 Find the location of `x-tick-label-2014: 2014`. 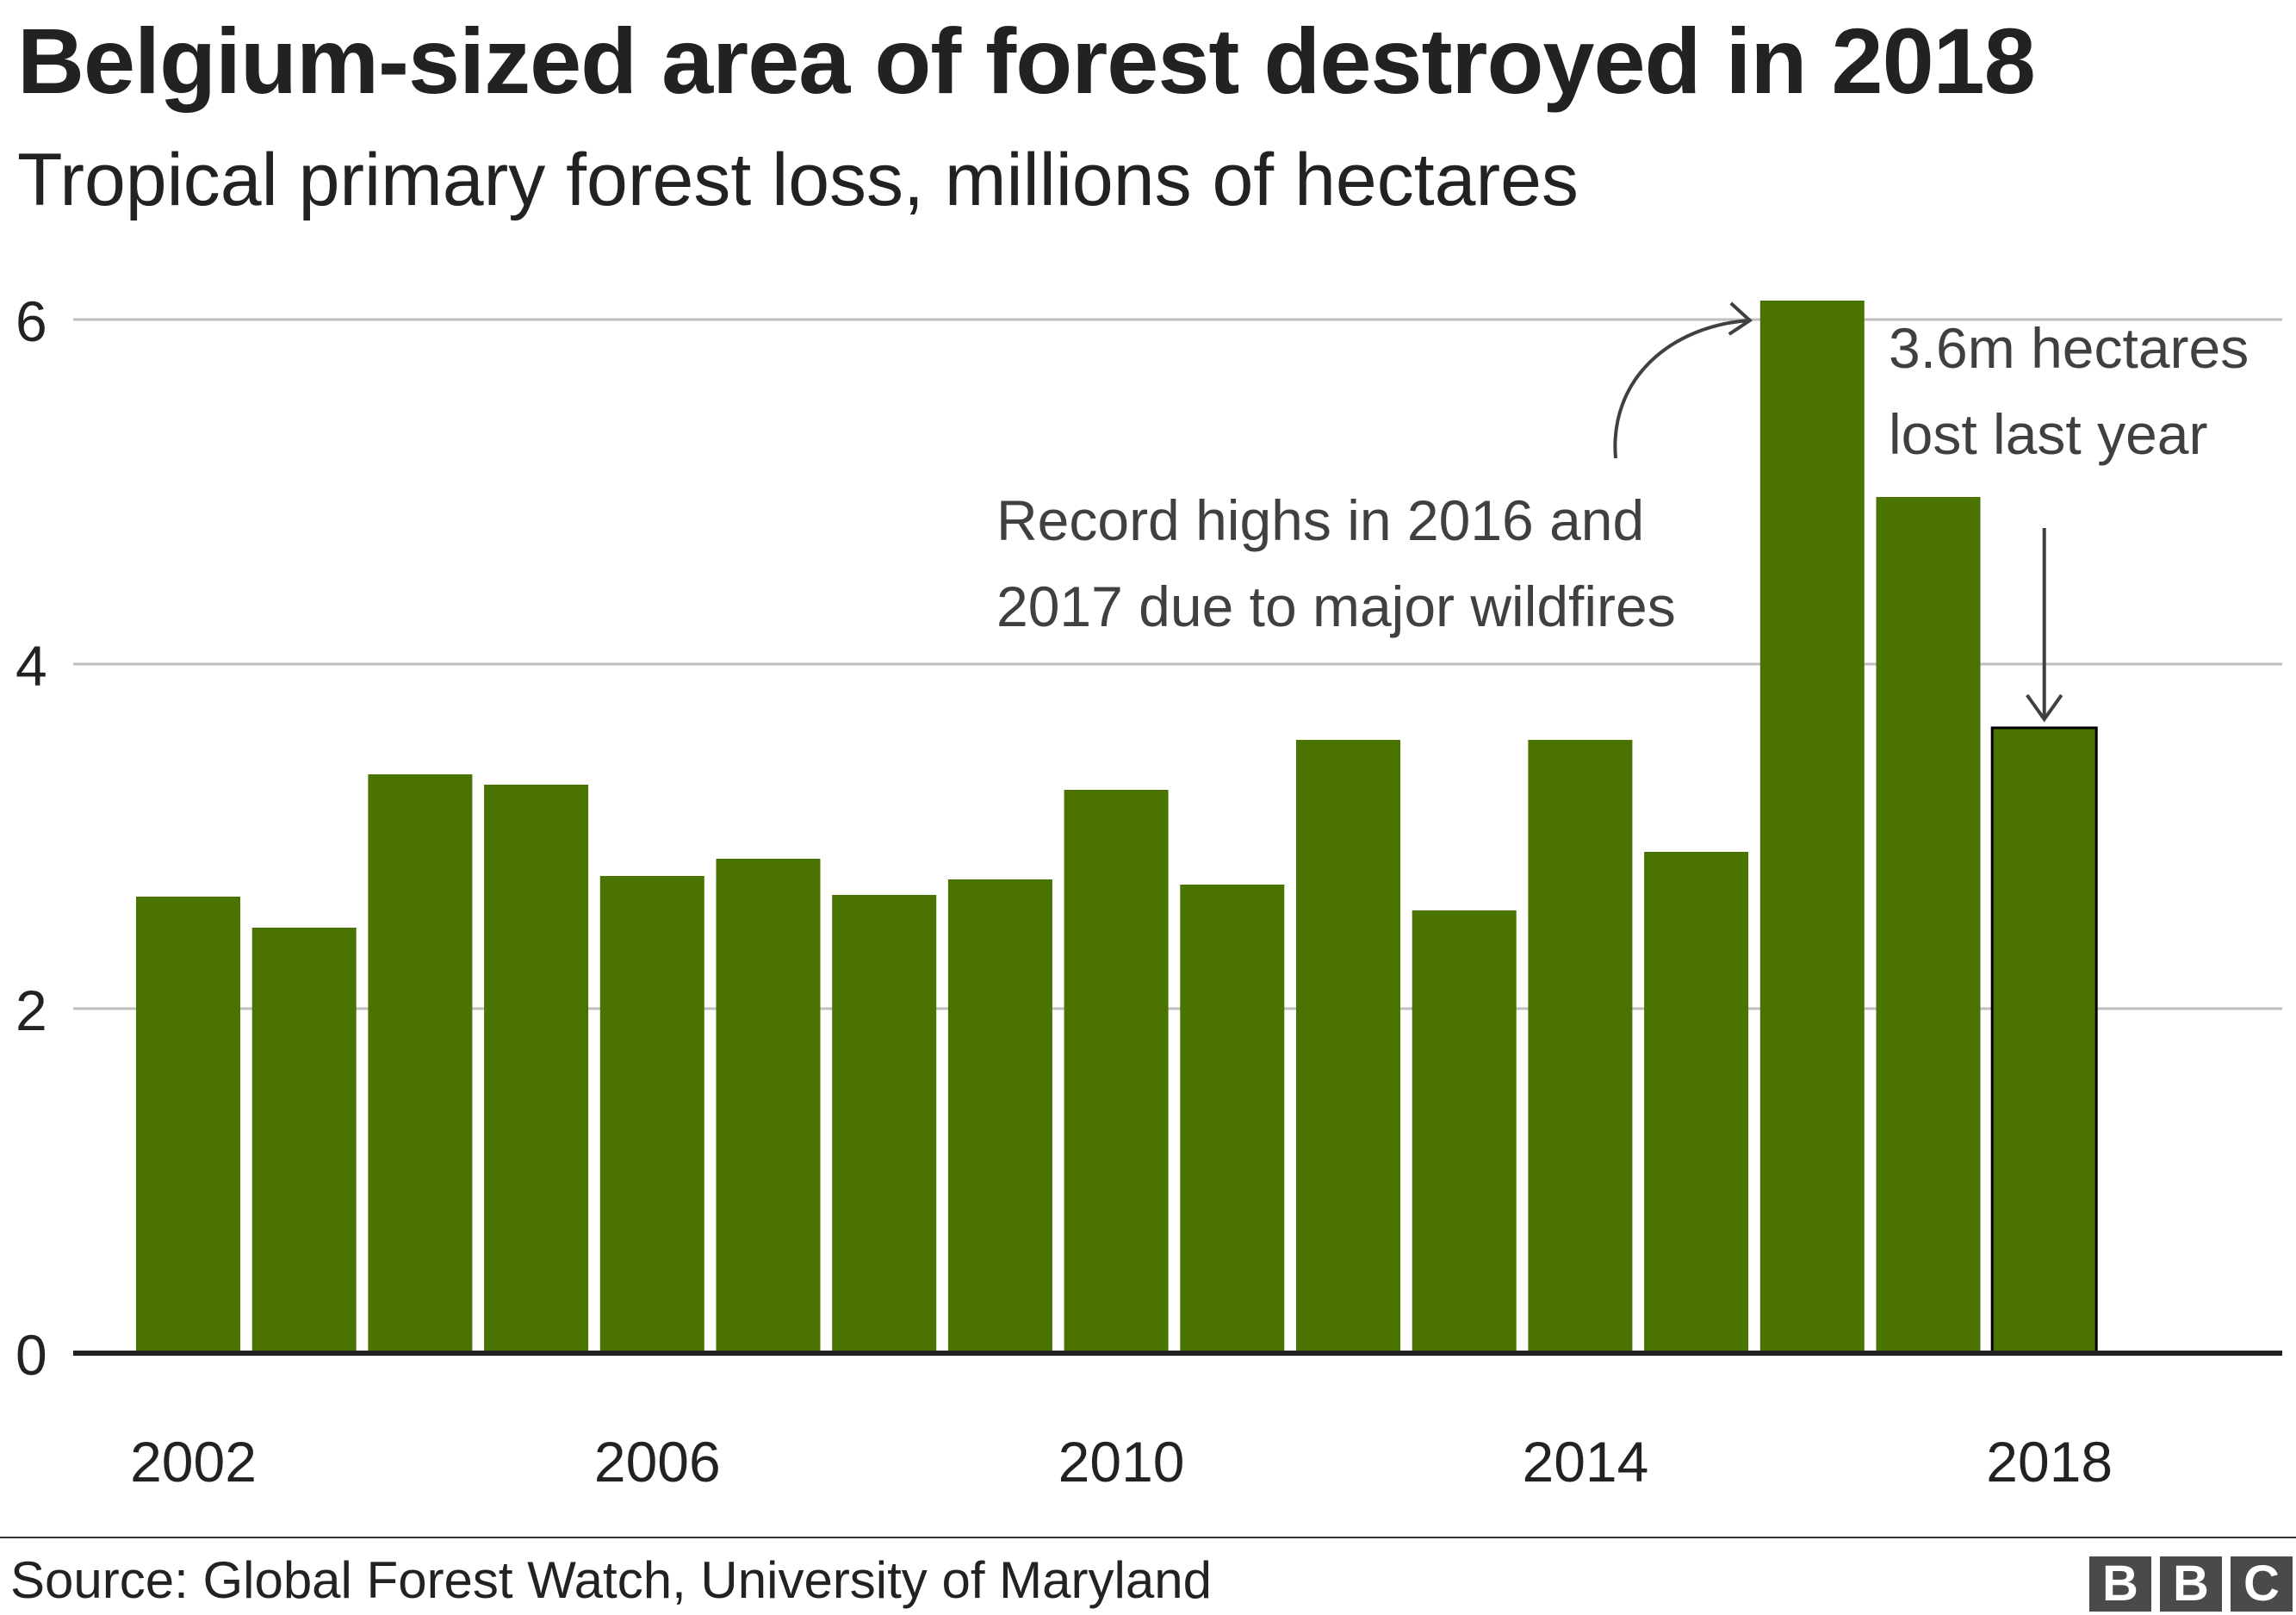

x-tick-label-2014: 2014 is located at coordinates (1585, 1462).